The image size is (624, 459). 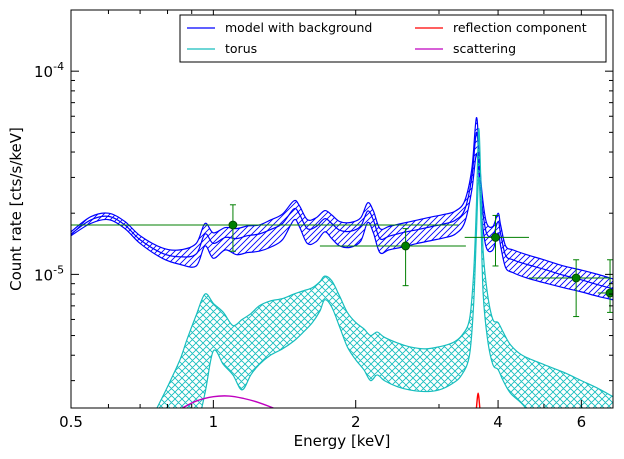 What do you see at coordinates (498, 422) in the screenshot?
I see `x-tick-label-3: 4` at bounding box center [498, 422].